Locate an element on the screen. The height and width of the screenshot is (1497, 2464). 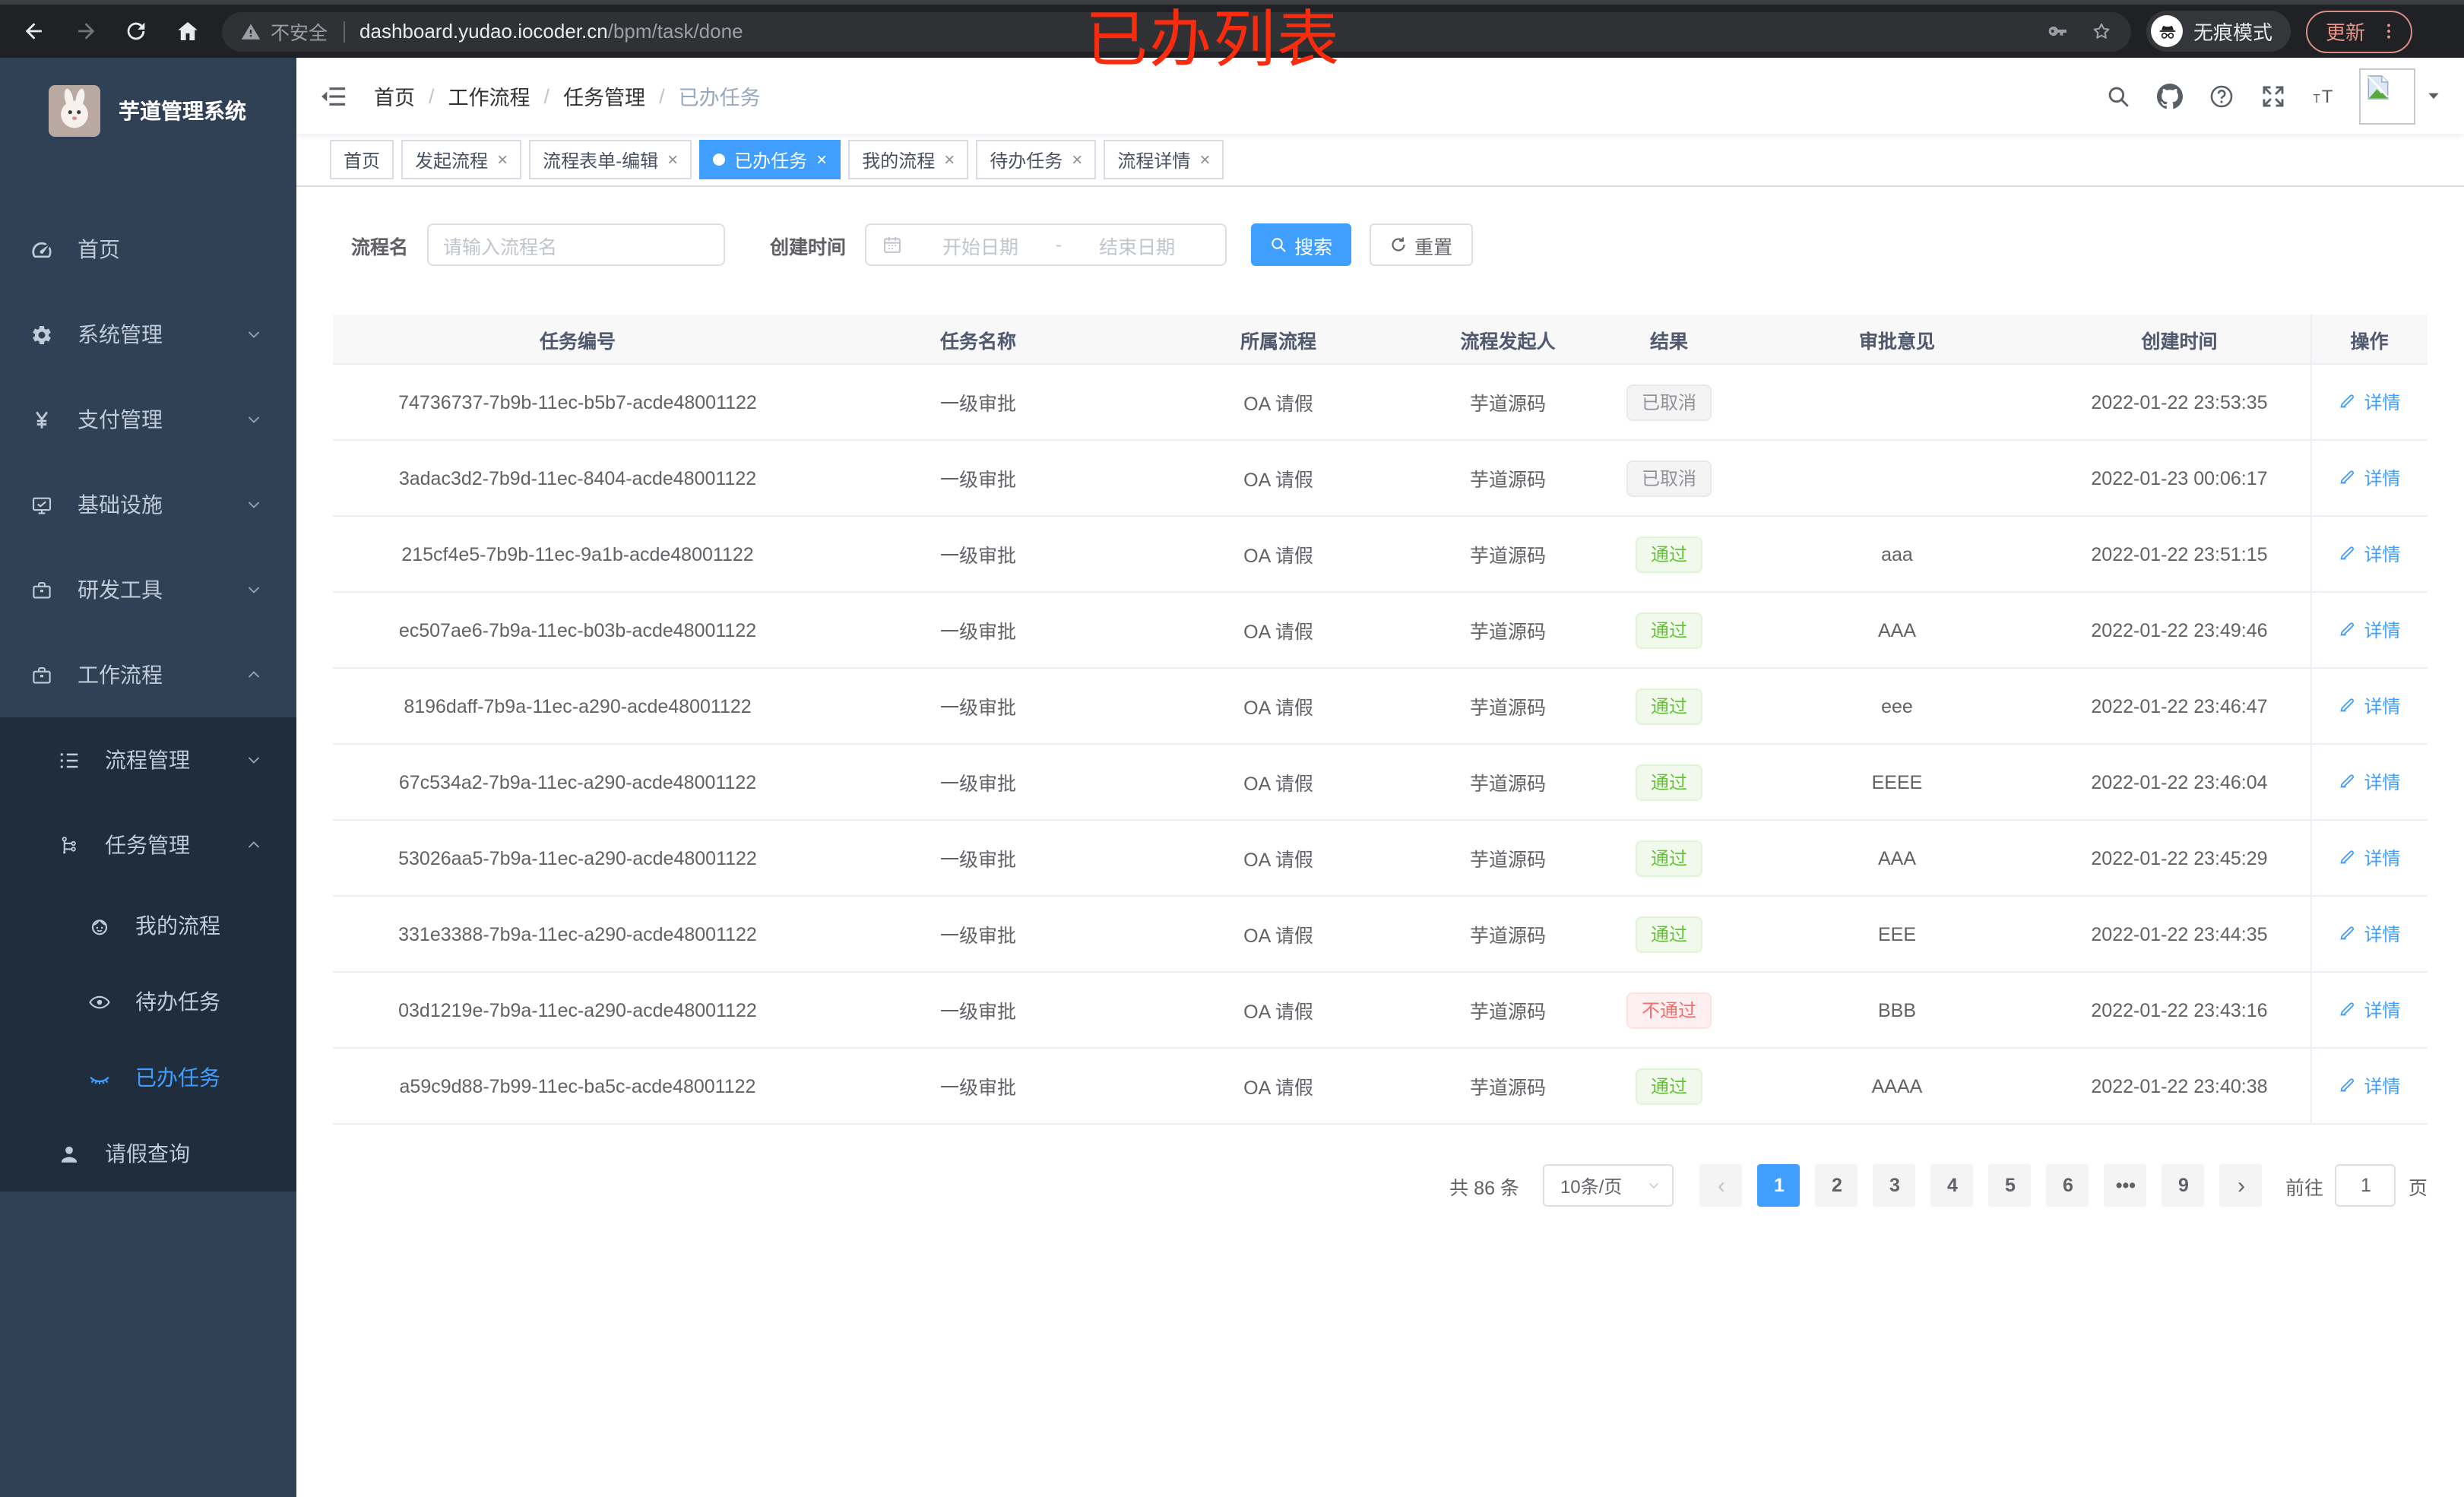
sidebar-item-leave-query: 请假查询 is located at coordinates (148, 1154).